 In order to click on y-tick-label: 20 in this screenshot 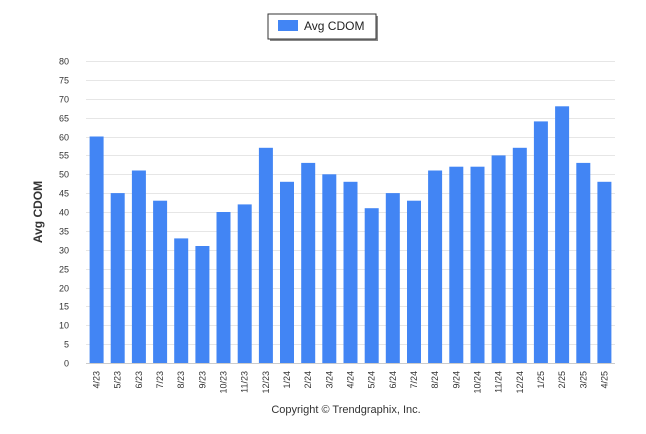, I will do `click(64, 289)`.